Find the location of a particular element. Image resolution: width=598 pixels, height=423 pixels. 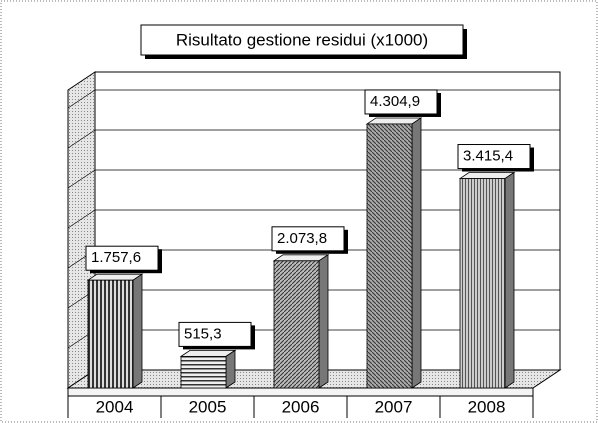

x-tick-label: 2004 is located at coordinates (115, 406).